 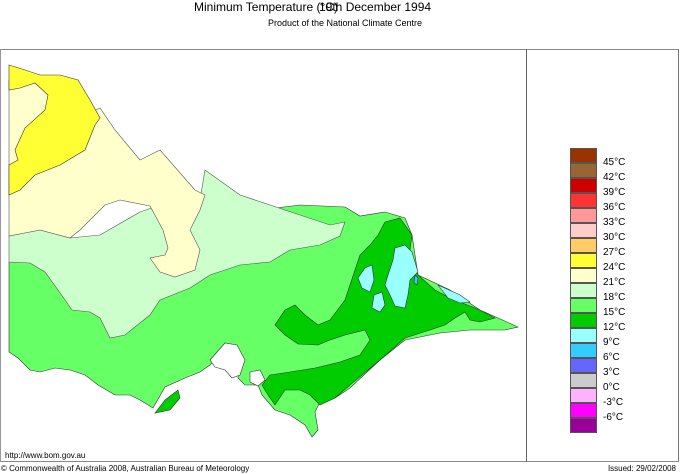 I want to click on legend-label: 36°C, so click(x=614, y=207).